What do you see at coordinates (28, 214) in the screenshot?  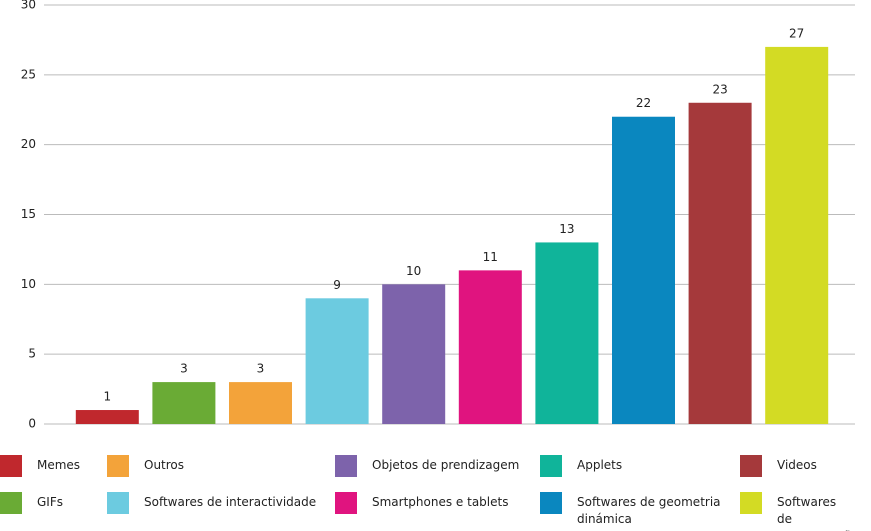 I see `y-tick-label: 15` at bounding box center [28, 214].